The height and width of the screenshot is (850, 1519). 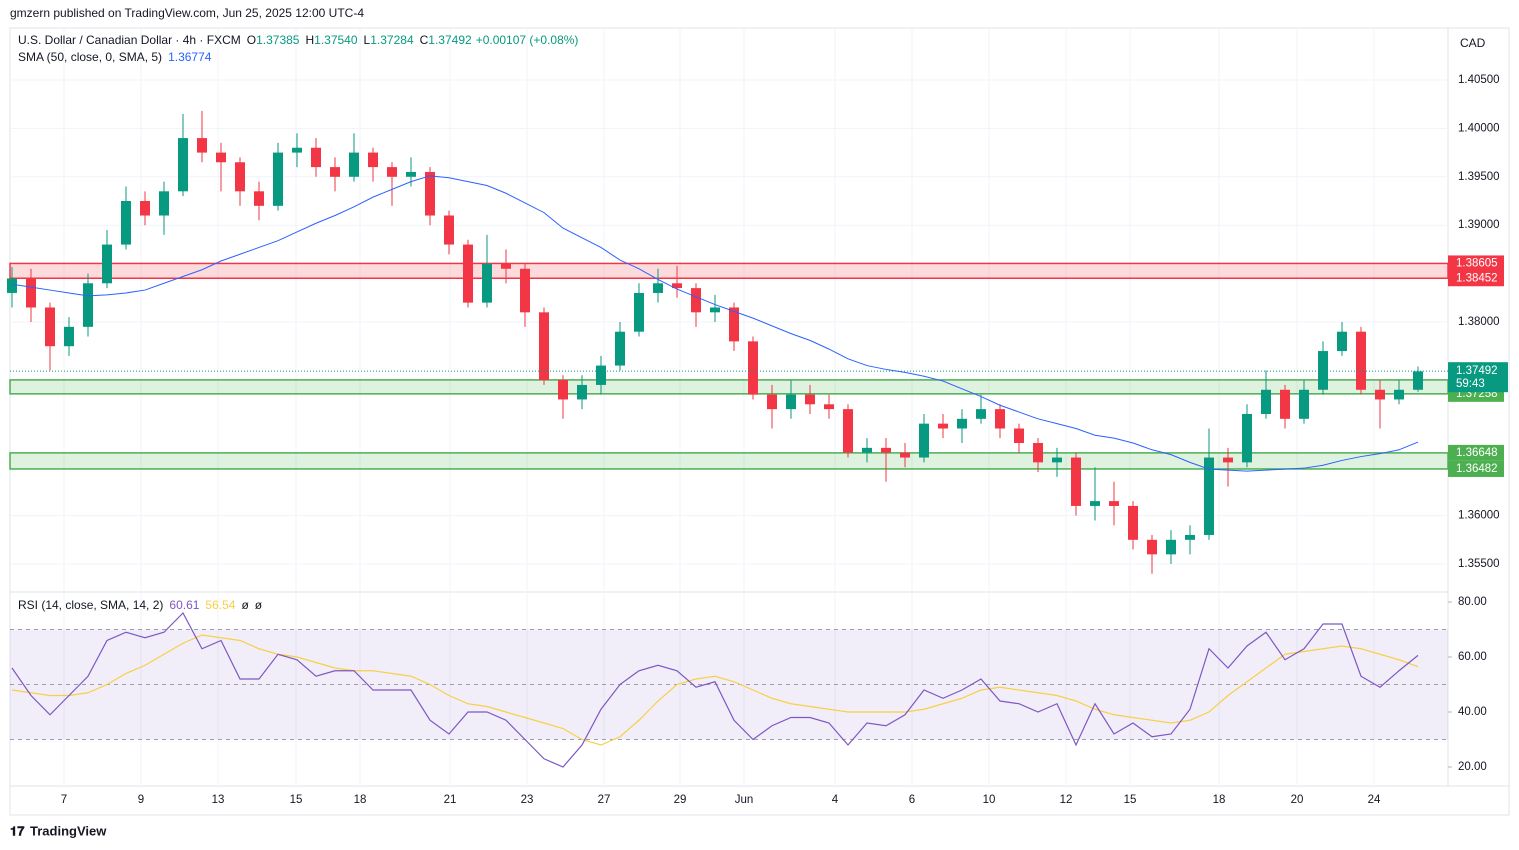 What do you see at coordinates (1297, 800) in the screenshot?
I see `x-tick-label: 20` at bounding box center [1297, 800].